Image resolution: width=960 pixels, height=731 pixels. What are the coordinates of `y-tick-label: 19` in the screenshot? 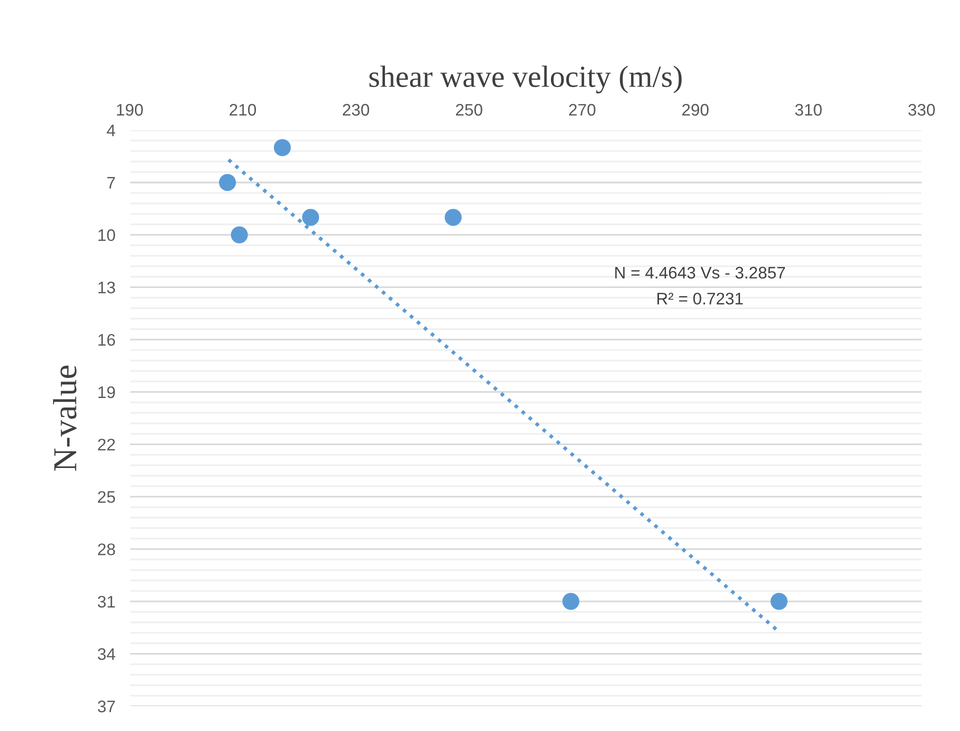 It's located at (106, 392).